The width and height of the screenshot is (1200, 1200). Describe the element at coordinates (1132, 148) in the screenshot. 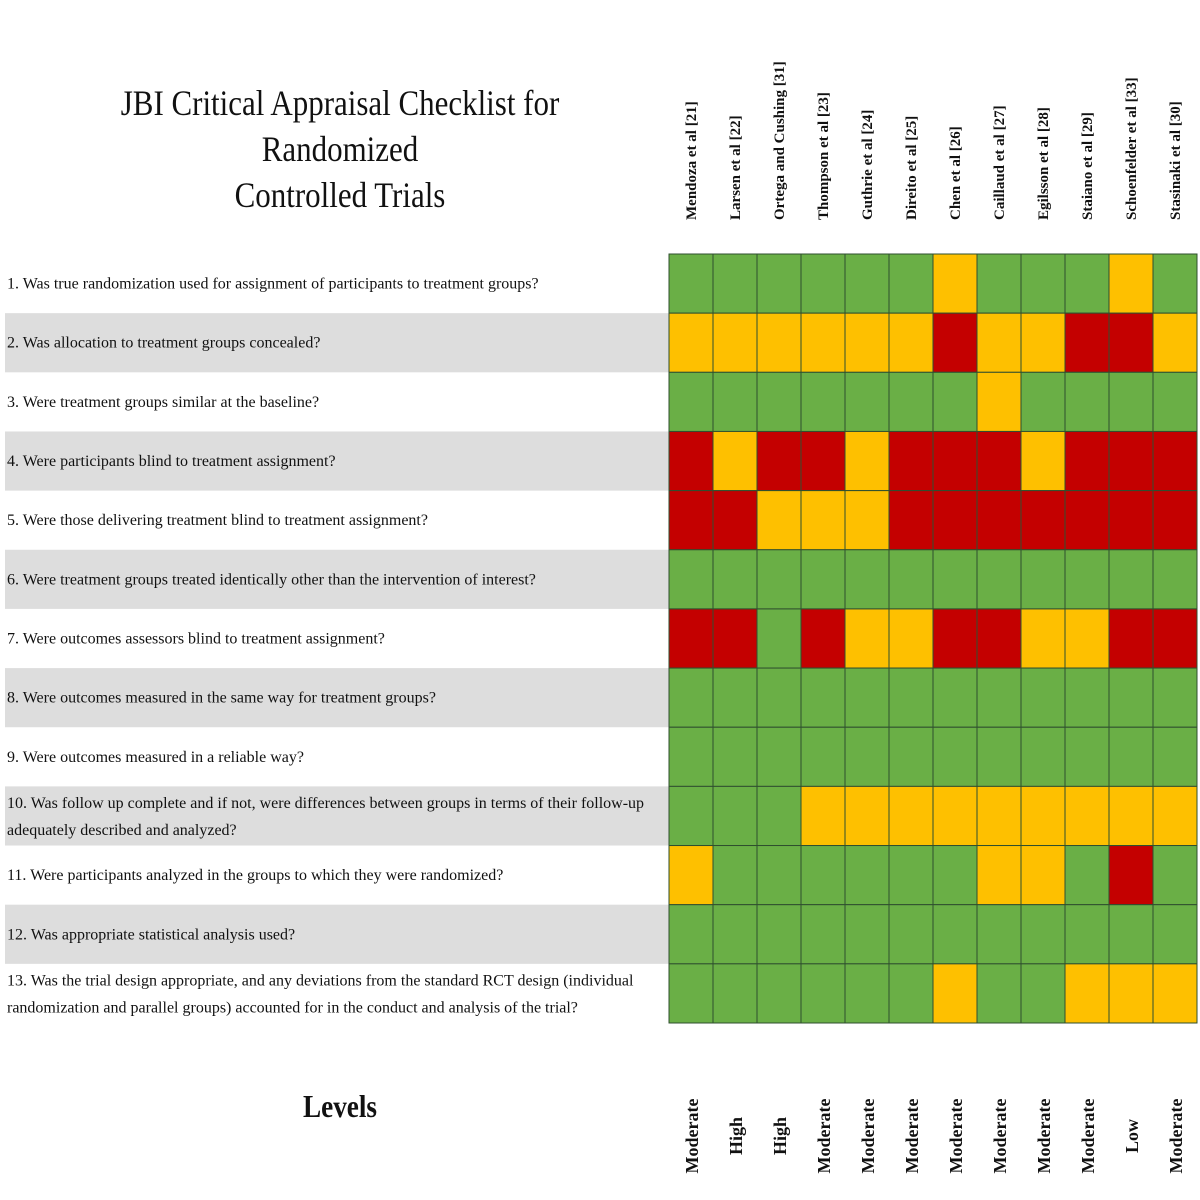

I see `study-label: Schoenfelder et al [33]` at that location.